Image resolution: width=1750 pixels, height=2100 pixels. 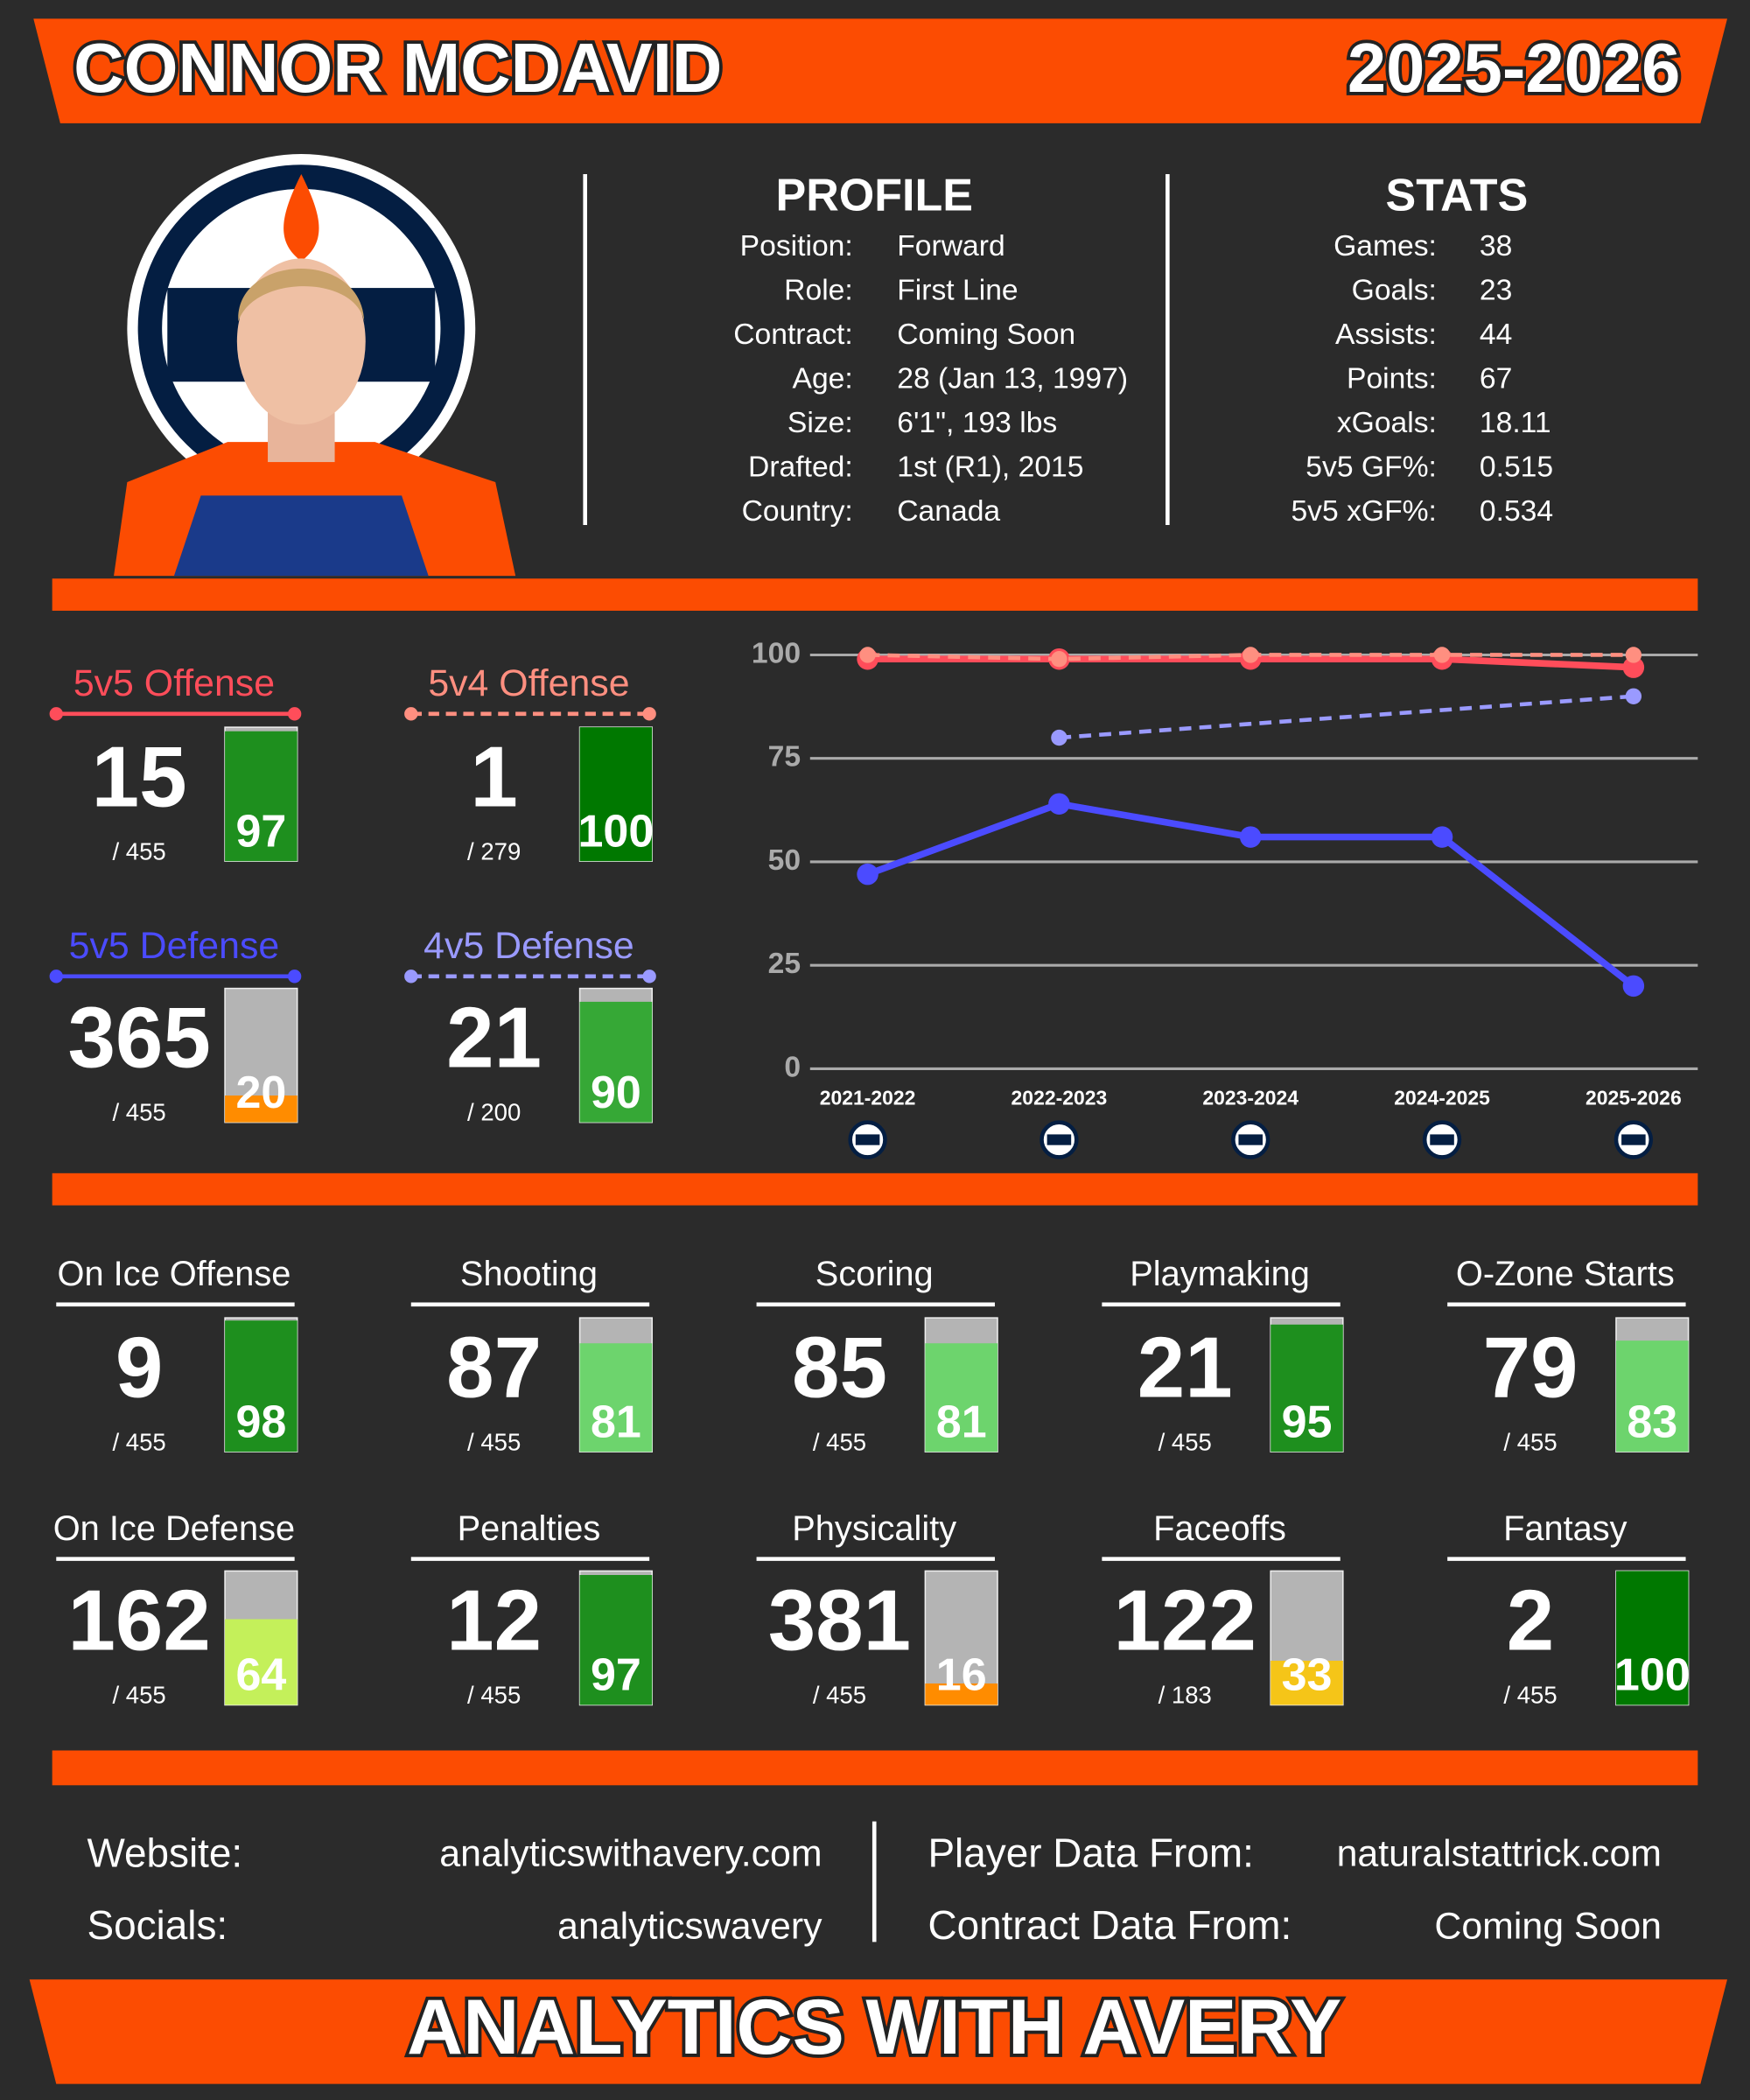 What do you see at coordinates (174, 946) in the screenshot?
I see `tile-title: 5v5 Defense` at bounding box center [174, 946].